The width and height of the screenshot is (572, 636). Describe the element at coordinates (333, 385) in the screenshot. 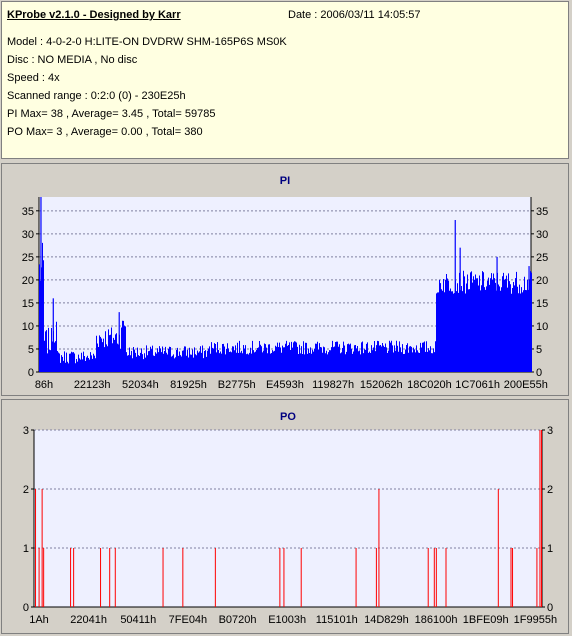

I see `pi-xtick-label: 119827h` at that location.